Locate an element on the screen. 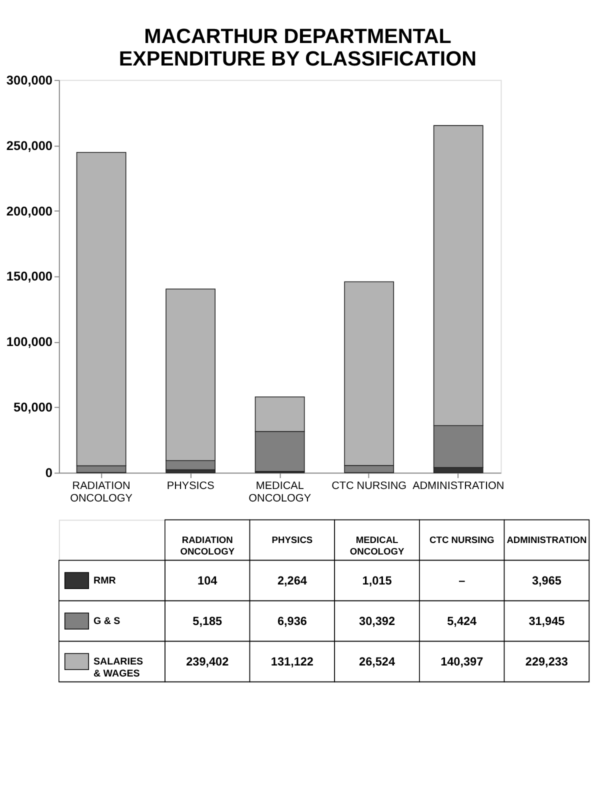 The height and width of the screenshot is (796, 595). x-tick-label: ADMINISTRATION is located at coordinates (458, 486).